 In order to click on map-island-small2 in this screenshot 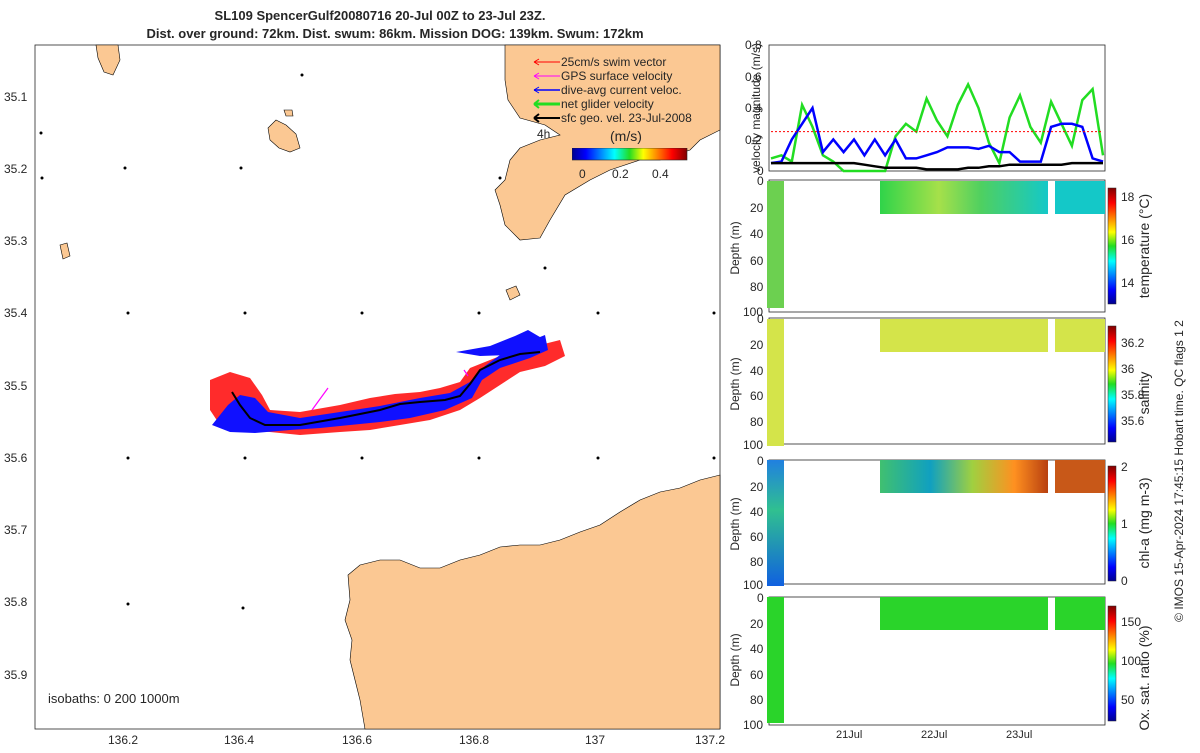, I will do `click(65, 251)`.